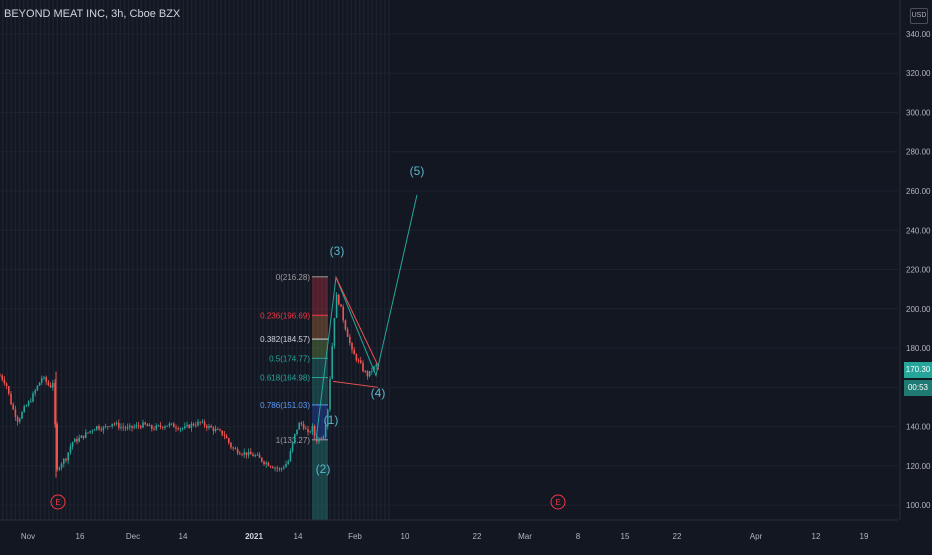 The image size is (932, 555). Describe the element at coordinates (918, 309) in the screenshot. I see `y-tick-label: 200.00` at that location.